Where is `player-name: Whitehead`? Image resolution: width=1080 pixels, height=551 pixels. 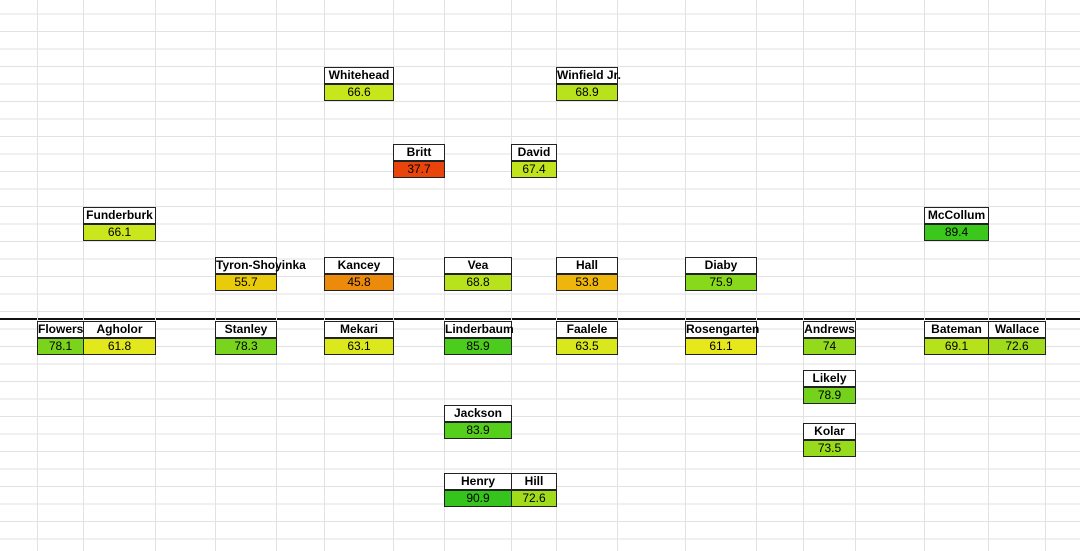 player-name: Whitehead is located at coordinates (359, 75).